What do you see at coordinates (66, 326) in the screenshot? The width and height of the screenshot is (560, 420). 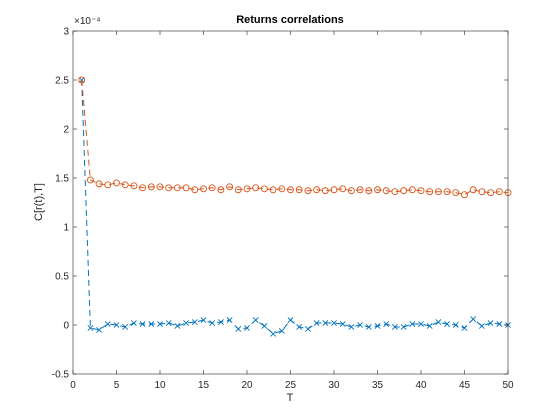 I see `y-tick-label: 0` at bounding box center [66, 326].